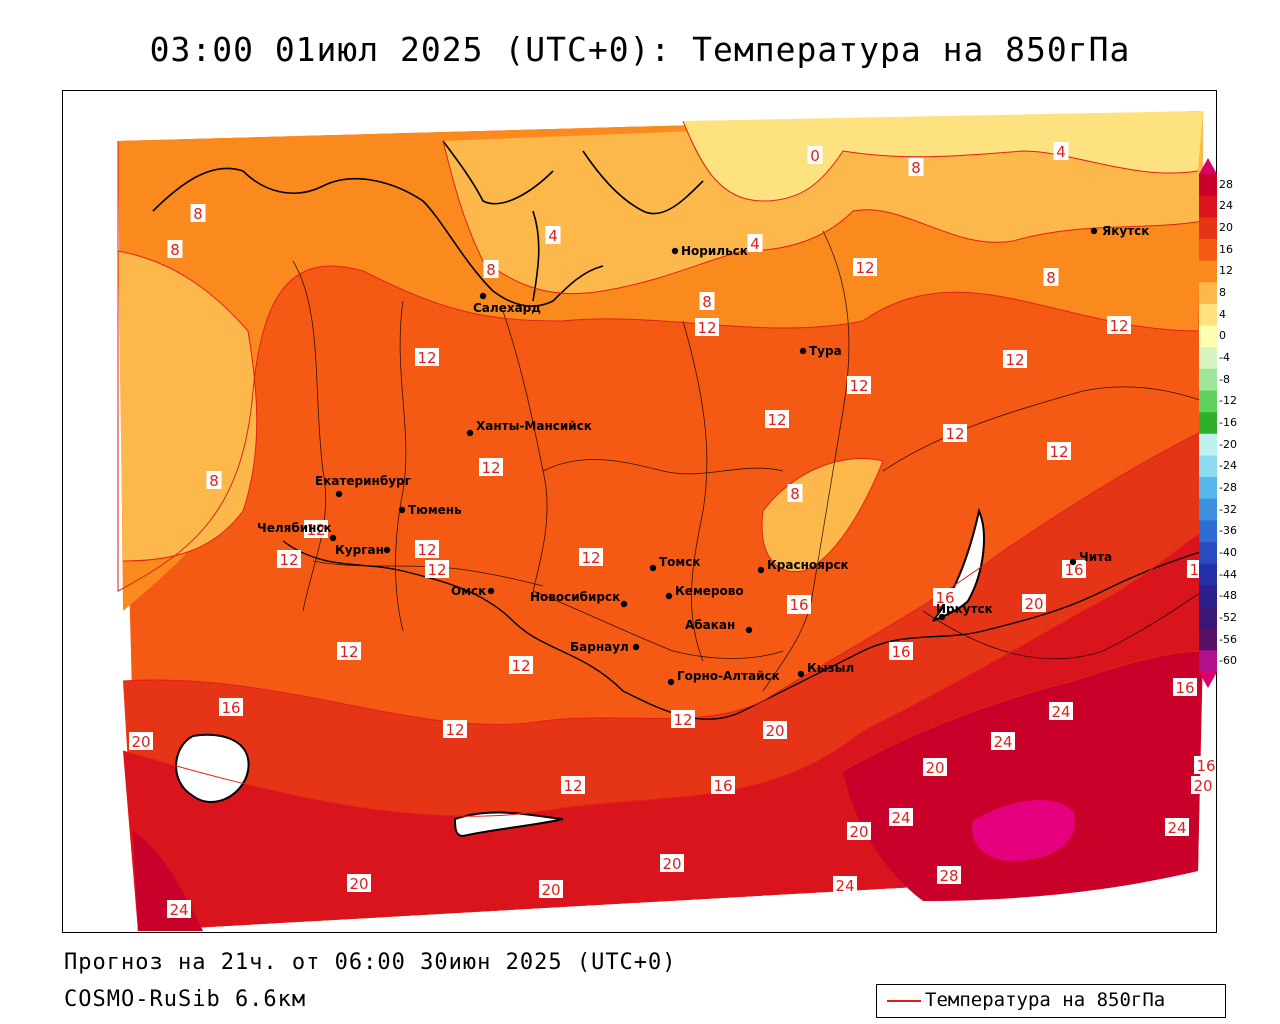 Image resolution: width=1280 pixels, height=1024 pixels. Describe the element at coordinates (803, 566) in the screenshot. I see `city-marker: Красноярск` at that location.